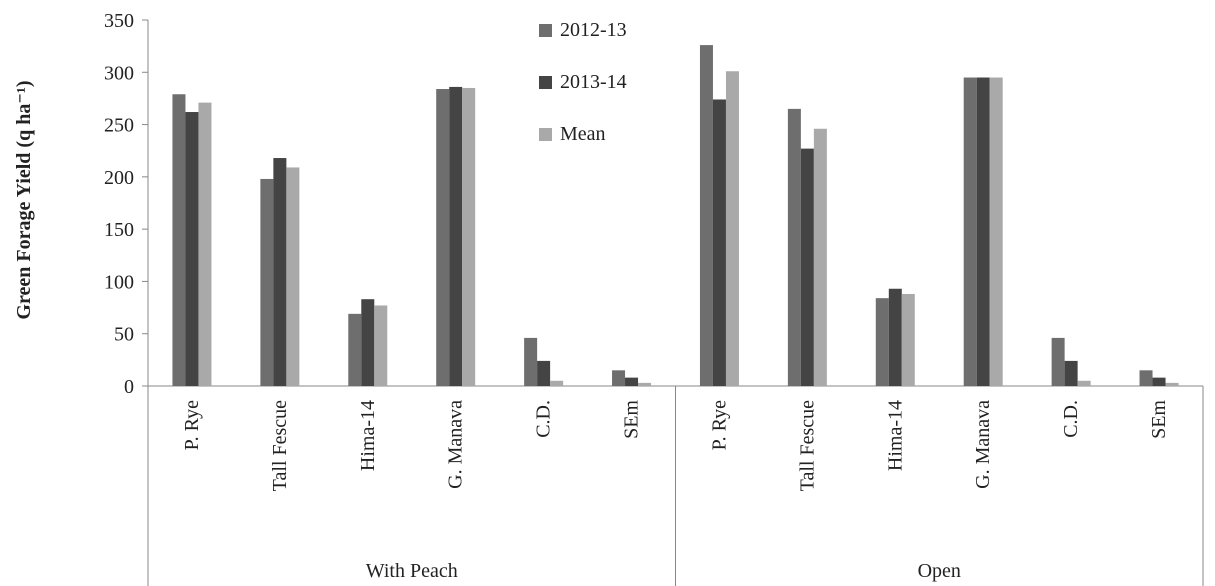 The height and width of the screenshot is (586, 1215). I want to click on legend-label: 2013-14, so click(593, 82).